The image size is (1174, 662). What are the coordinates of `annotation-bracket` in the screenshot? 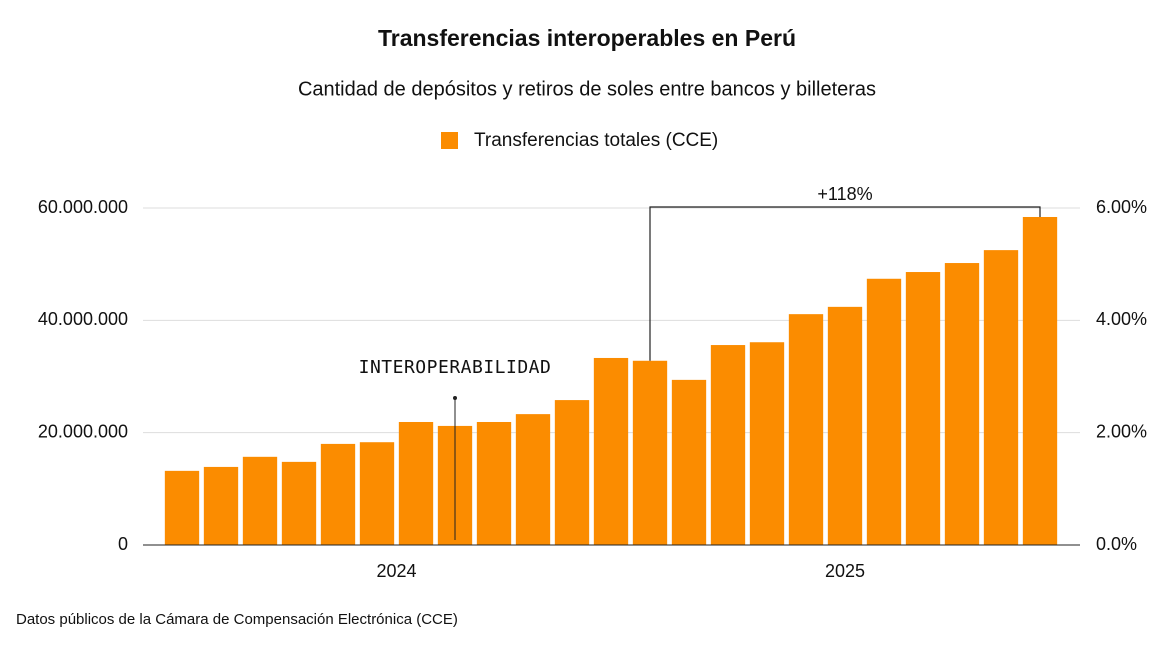 It's located at (845, 283).